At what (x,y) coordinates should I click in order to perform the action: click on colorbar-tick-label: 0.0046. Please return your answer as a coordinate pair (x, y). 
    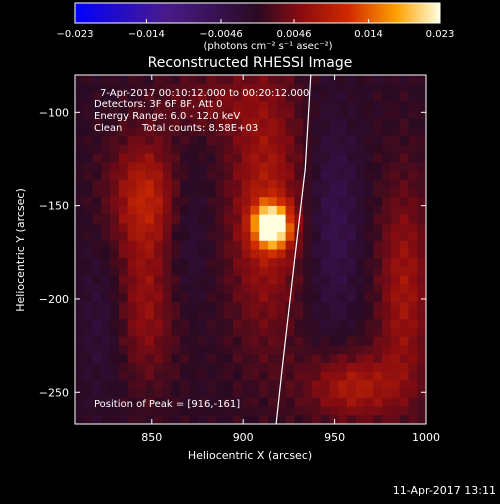
    Looking at the image, I should click on (294, 34).